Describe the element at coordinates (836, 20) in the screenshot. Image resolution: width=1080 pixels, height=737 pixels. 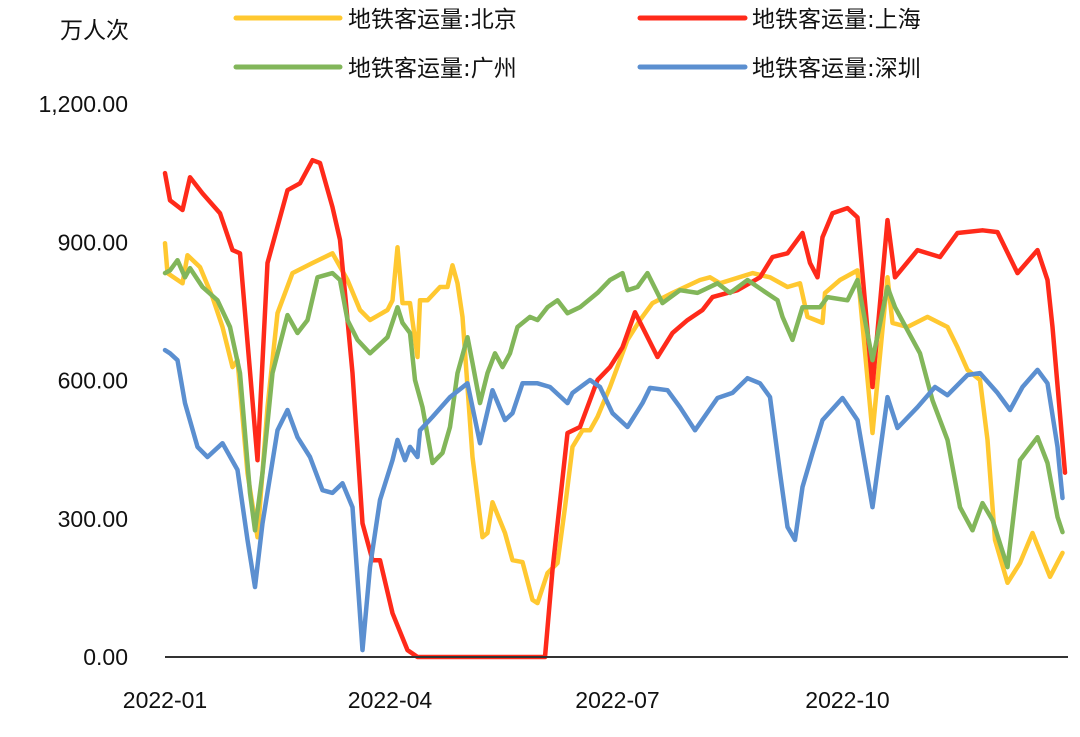
I see `legend-label-shanghai: 地铁客运量:上海` at that location.